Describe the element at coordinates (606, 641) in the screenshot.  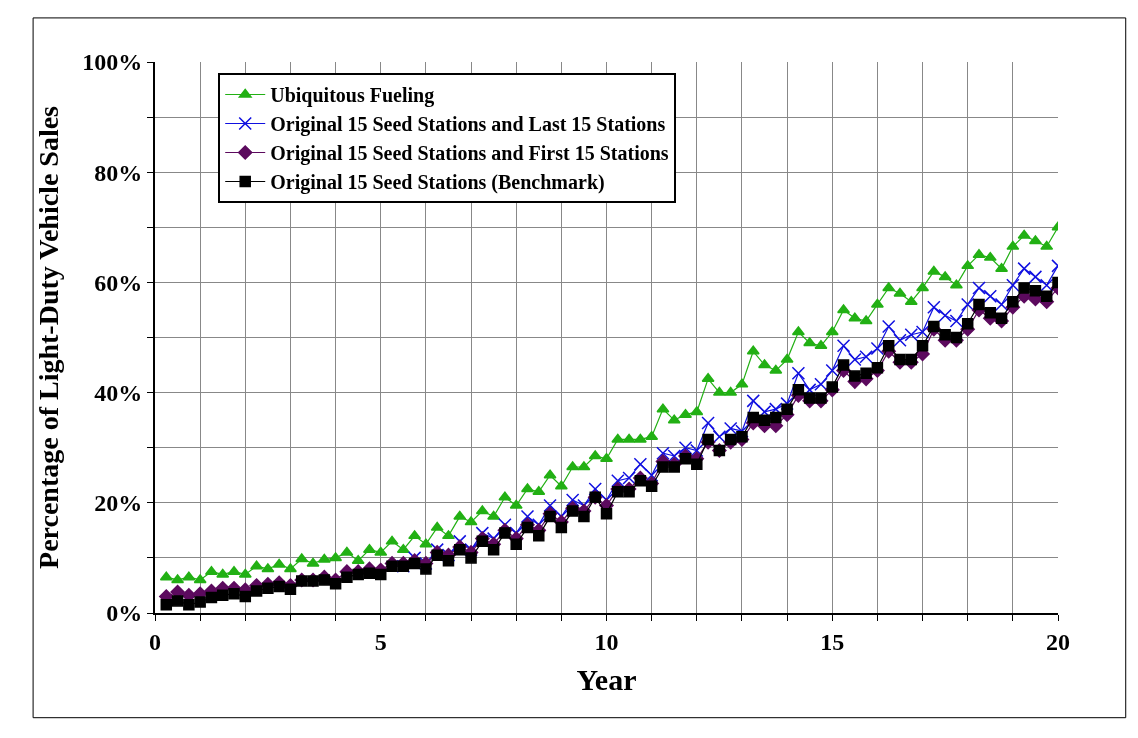
I see `x-tick-label: 10` at that location.